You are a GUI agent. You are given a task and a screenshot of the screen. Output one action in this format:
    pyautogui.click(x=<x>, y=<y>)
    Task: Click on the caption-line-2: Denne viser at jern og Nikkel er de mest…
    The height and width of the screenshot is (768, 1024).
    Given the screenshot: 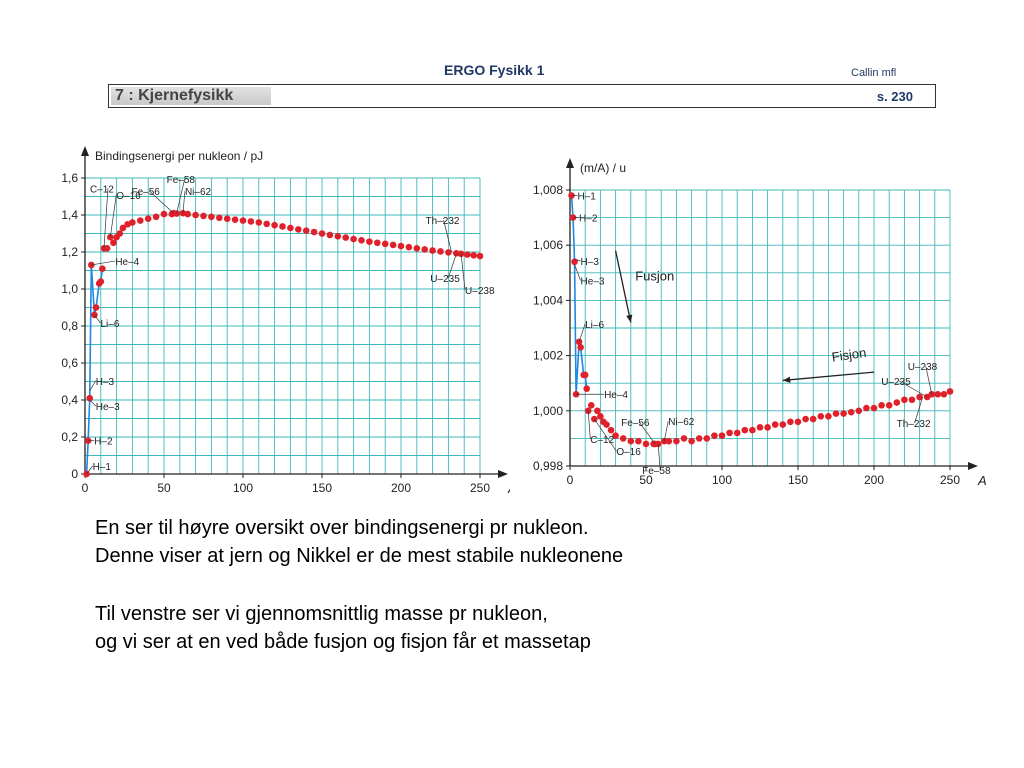 What is the action you would take?
    pyautogui.click(x=359, y=556)
    